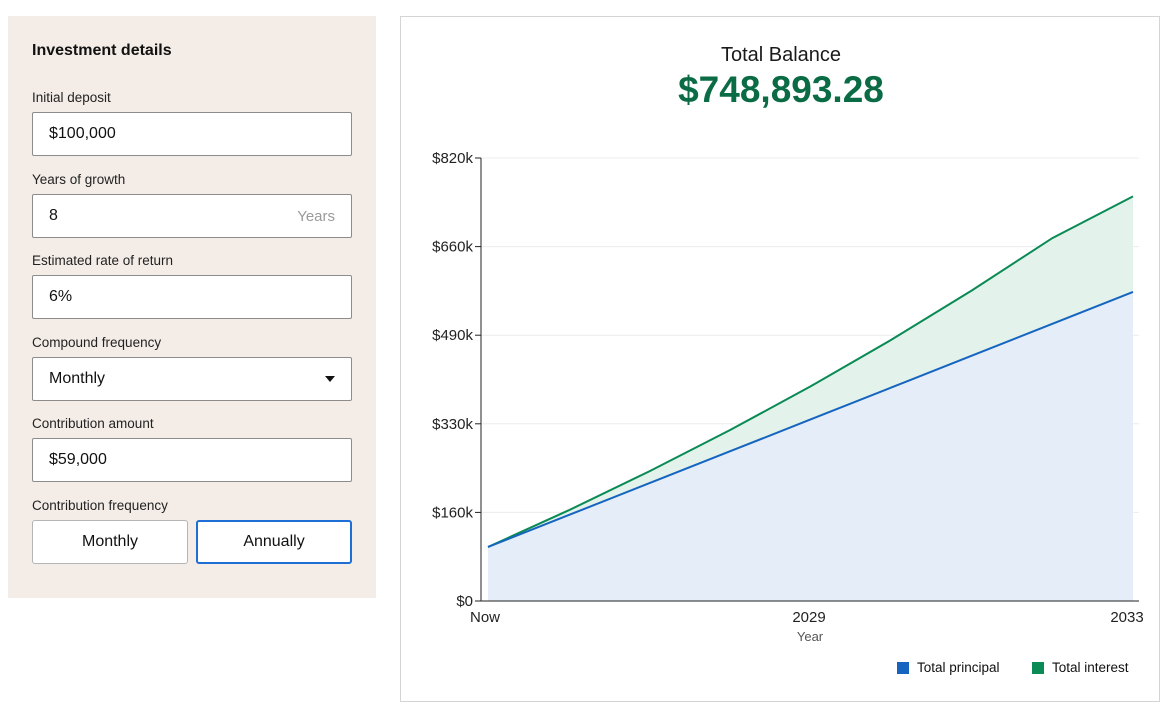 This screenshot has height=709, width=1173. I want to click on y-tick-label: $0, so click(464, 601).